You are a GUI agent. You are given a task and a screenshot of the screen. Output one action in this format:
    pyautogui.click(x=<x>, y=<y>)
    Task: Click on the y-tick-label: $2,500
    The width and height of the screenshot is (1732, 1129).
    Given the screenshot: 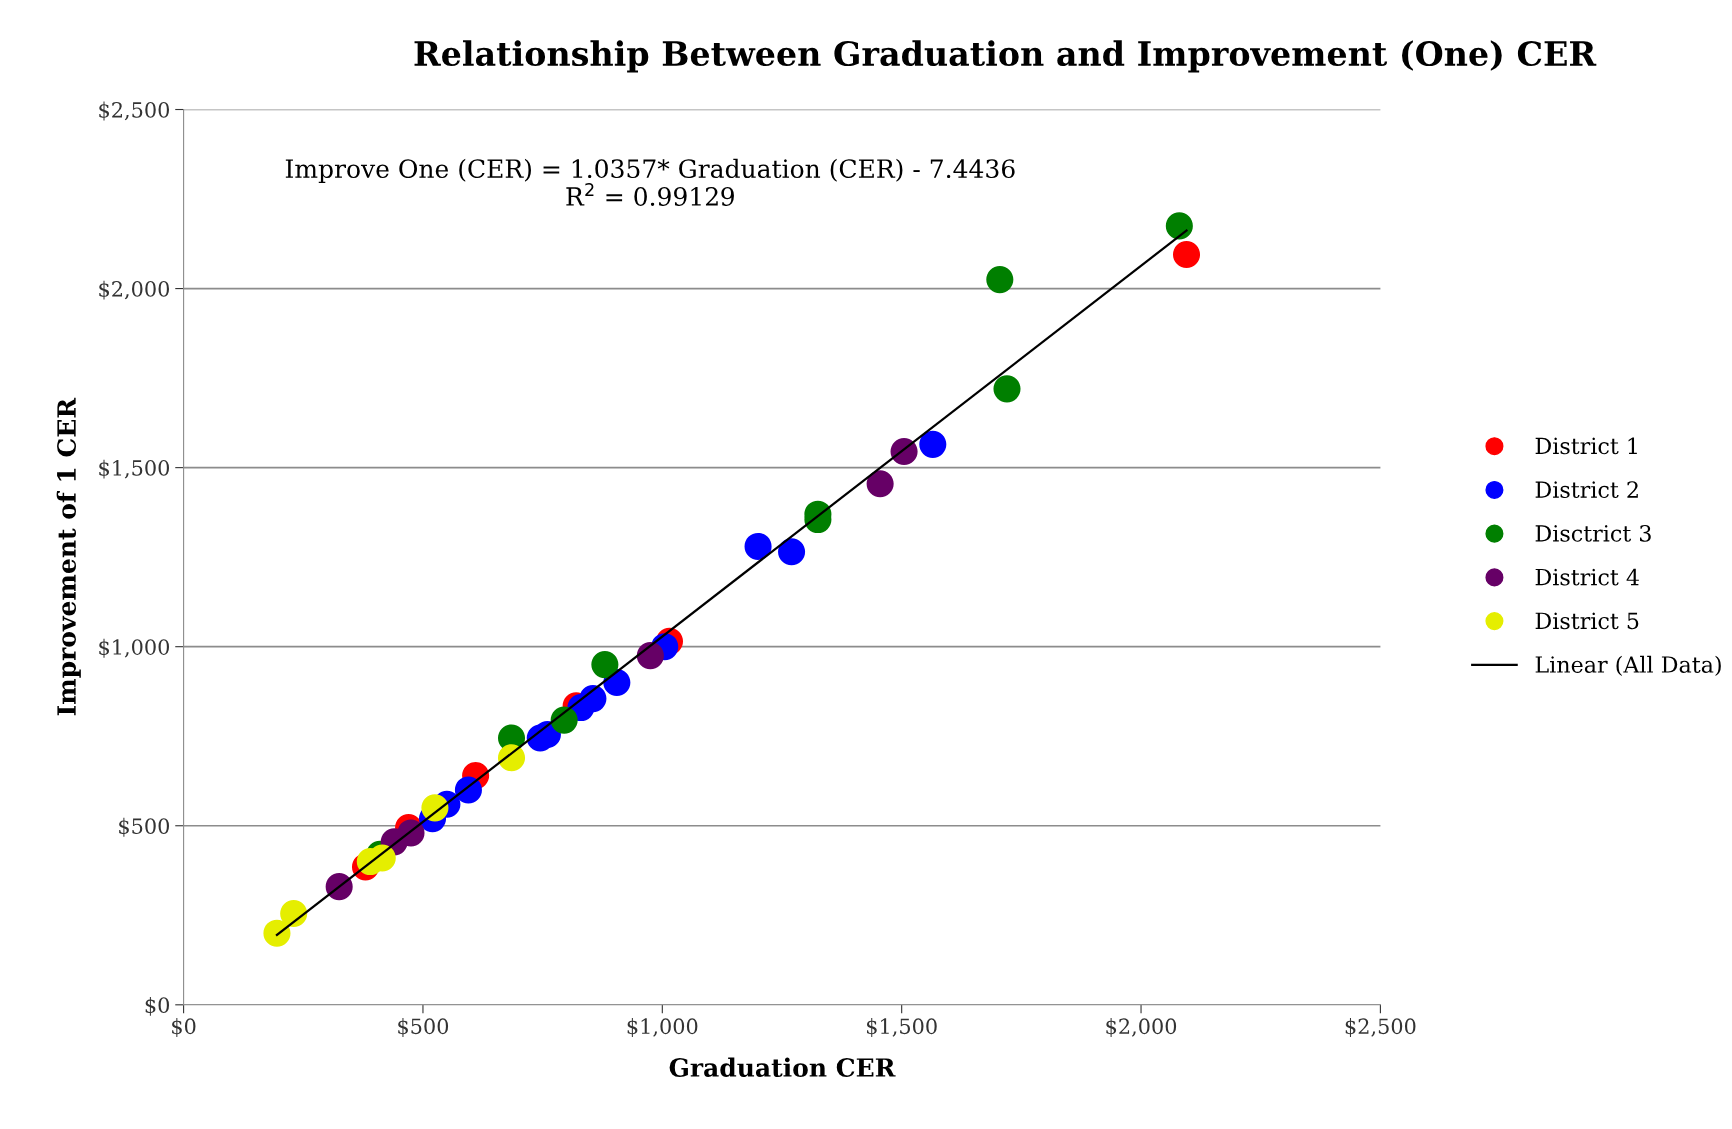 What is the action you would take?
    pyautogui.click(x=134, y=111)
    